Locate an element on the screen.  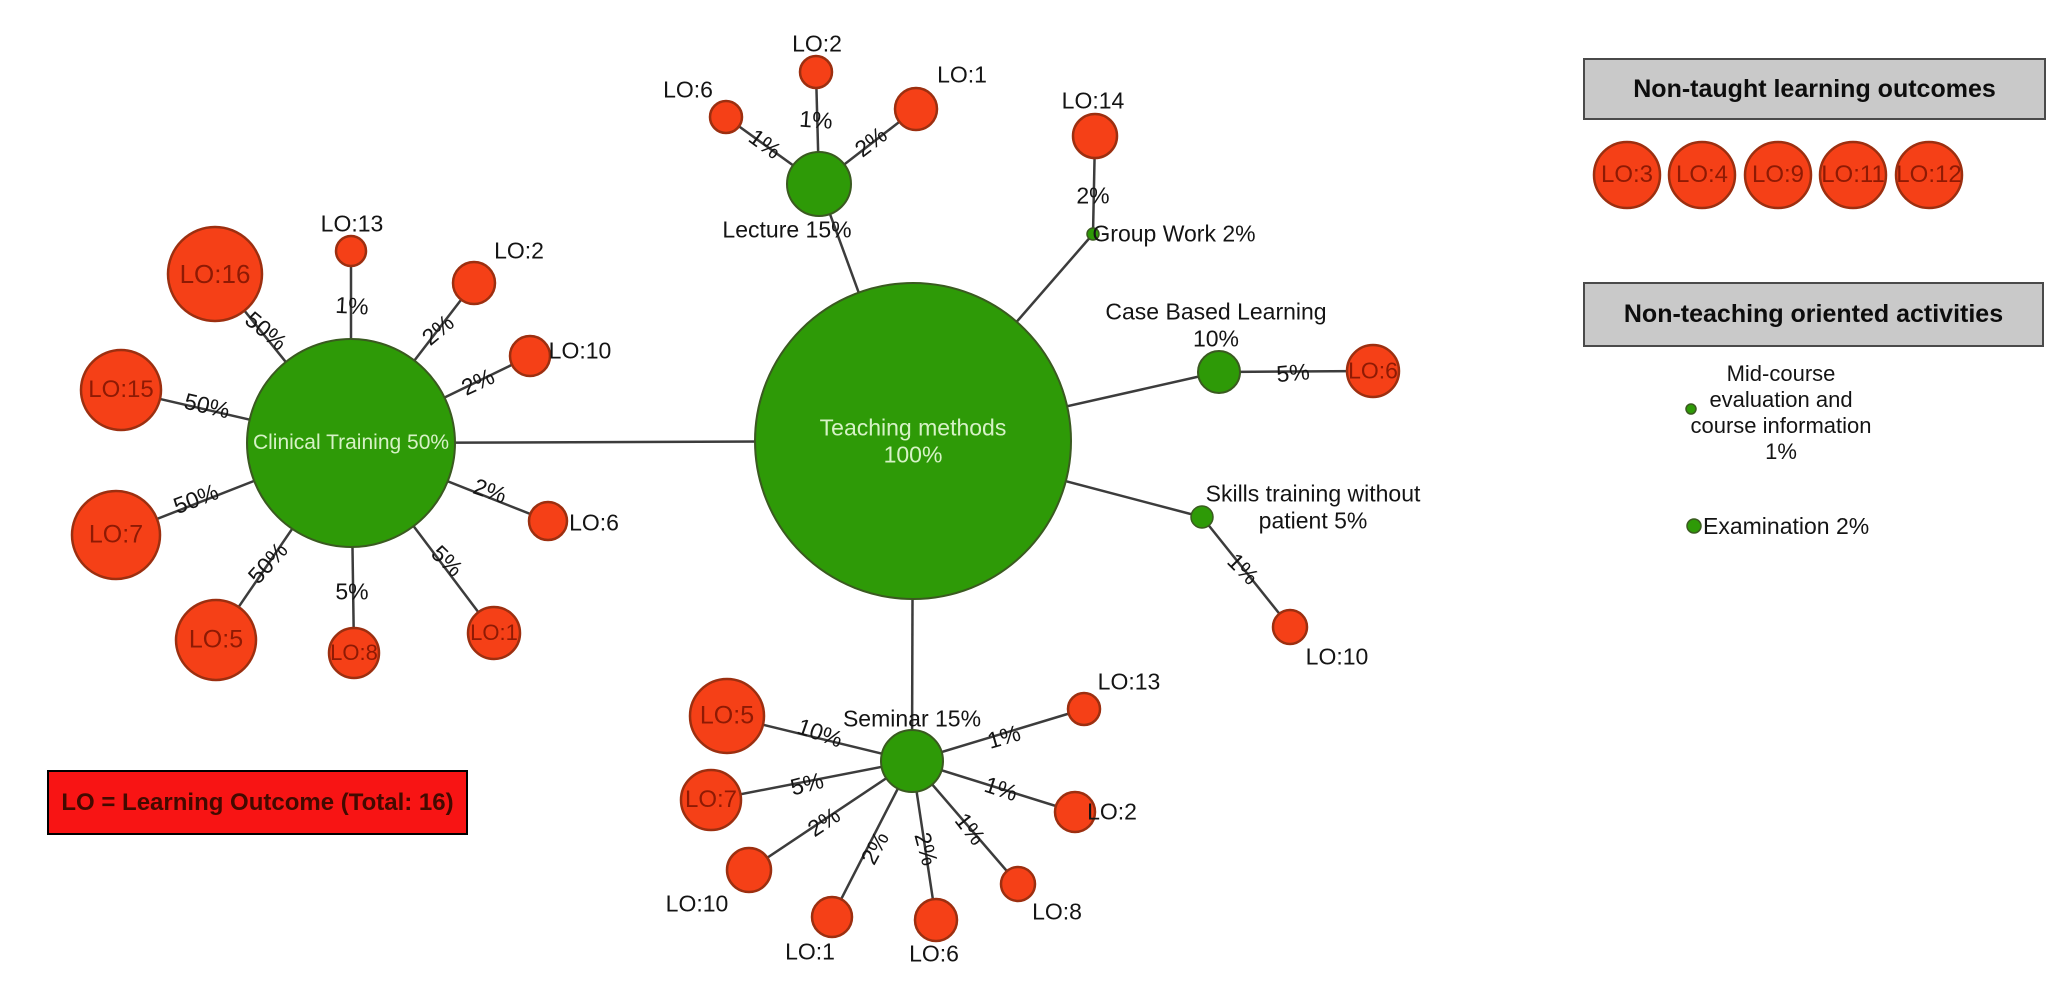
edge-label-clinical-c-lo13: 1% is located at coordinates (352, 305).